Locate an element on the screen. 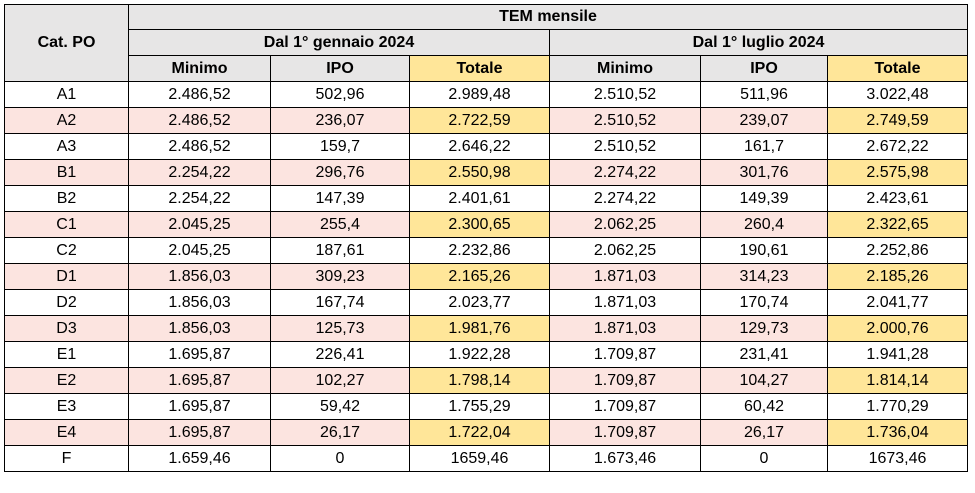 The image size is (975, 493). cell-totale-2: 2.252,86 is located at coordinates (897, 250).